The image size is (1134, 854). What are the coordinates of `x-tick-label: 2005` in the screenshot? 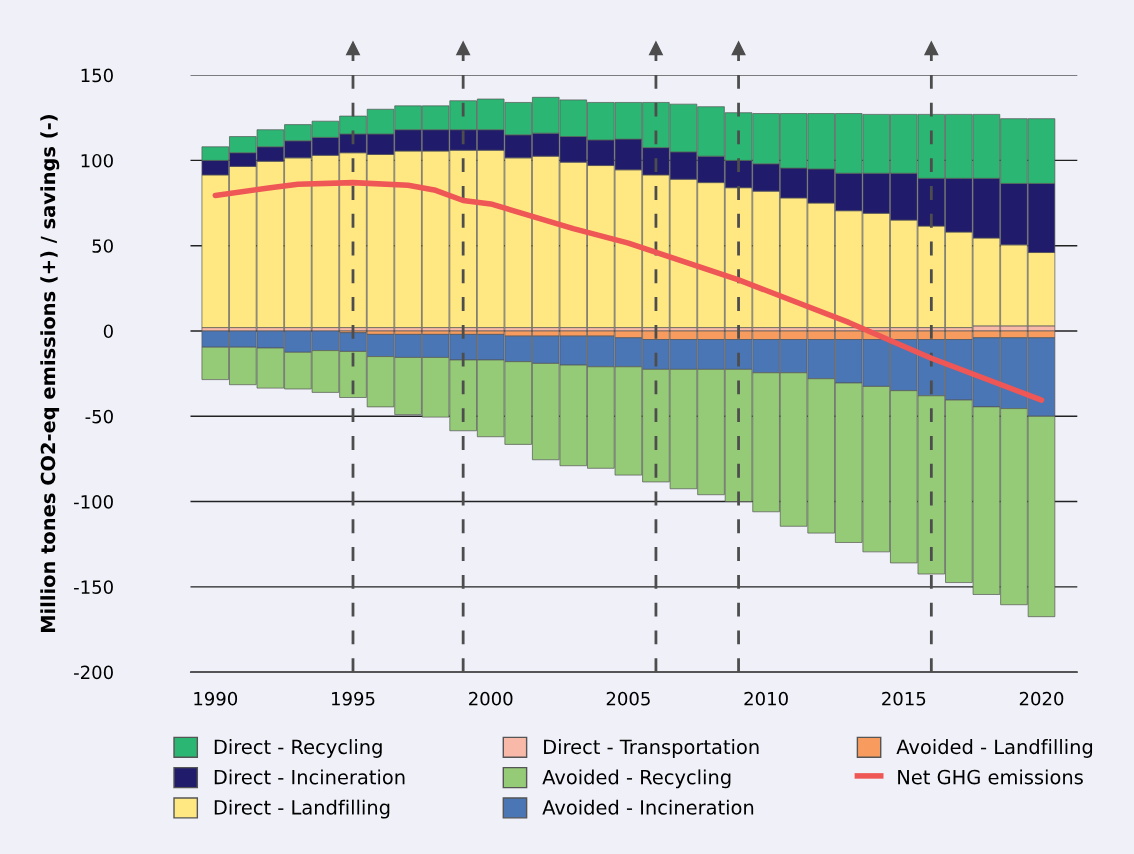 It's located at (628, 698).